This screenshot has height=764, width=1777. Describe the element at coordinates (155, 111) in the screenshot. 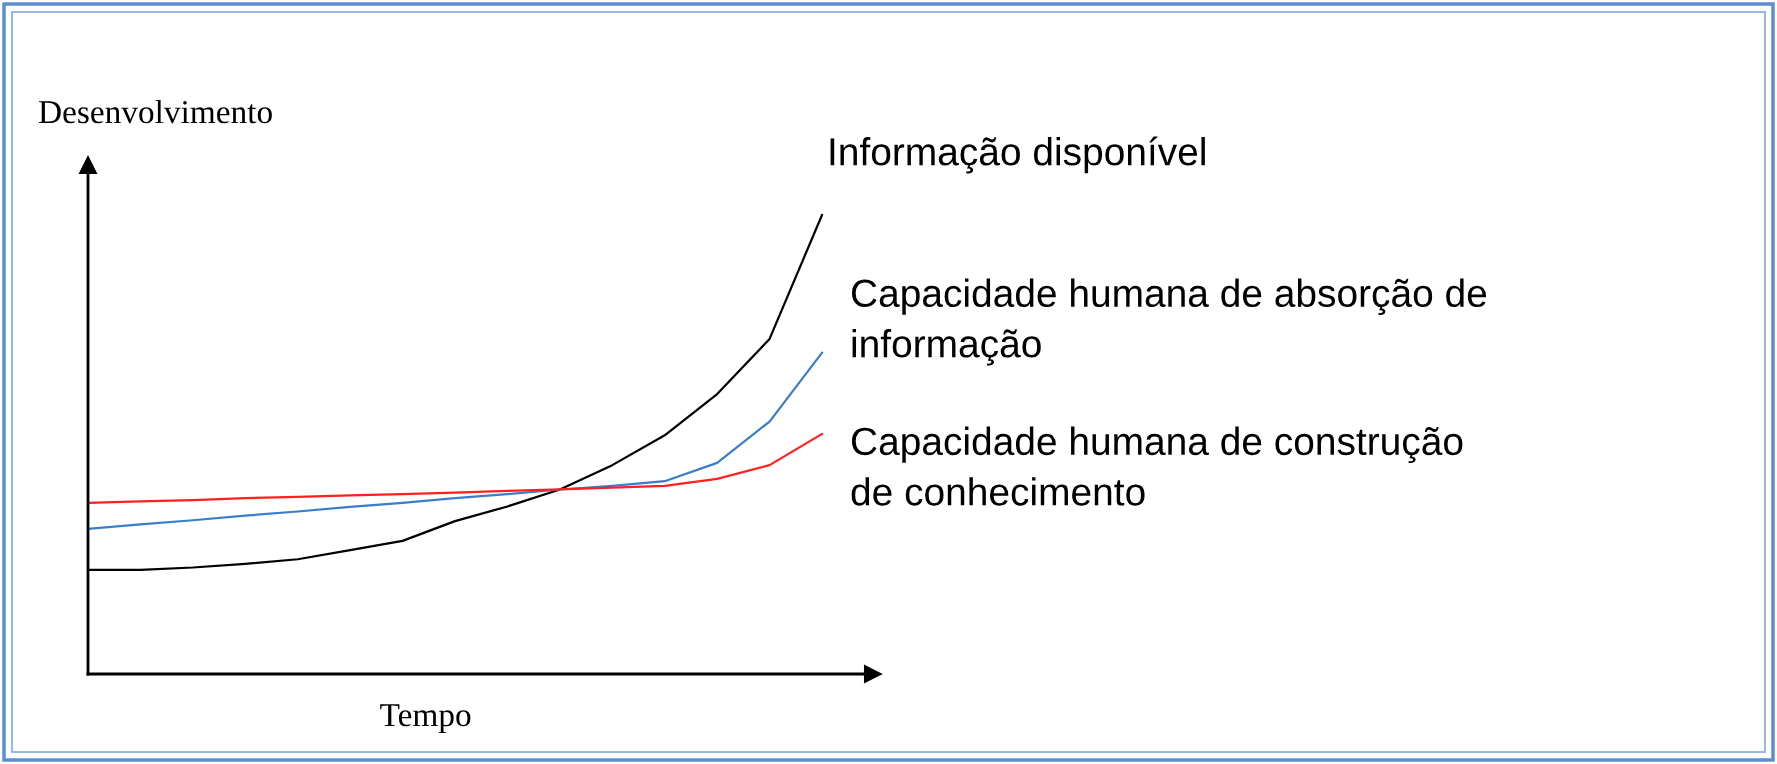

I see `y-axis-title: Desenvolvimento` at that location.